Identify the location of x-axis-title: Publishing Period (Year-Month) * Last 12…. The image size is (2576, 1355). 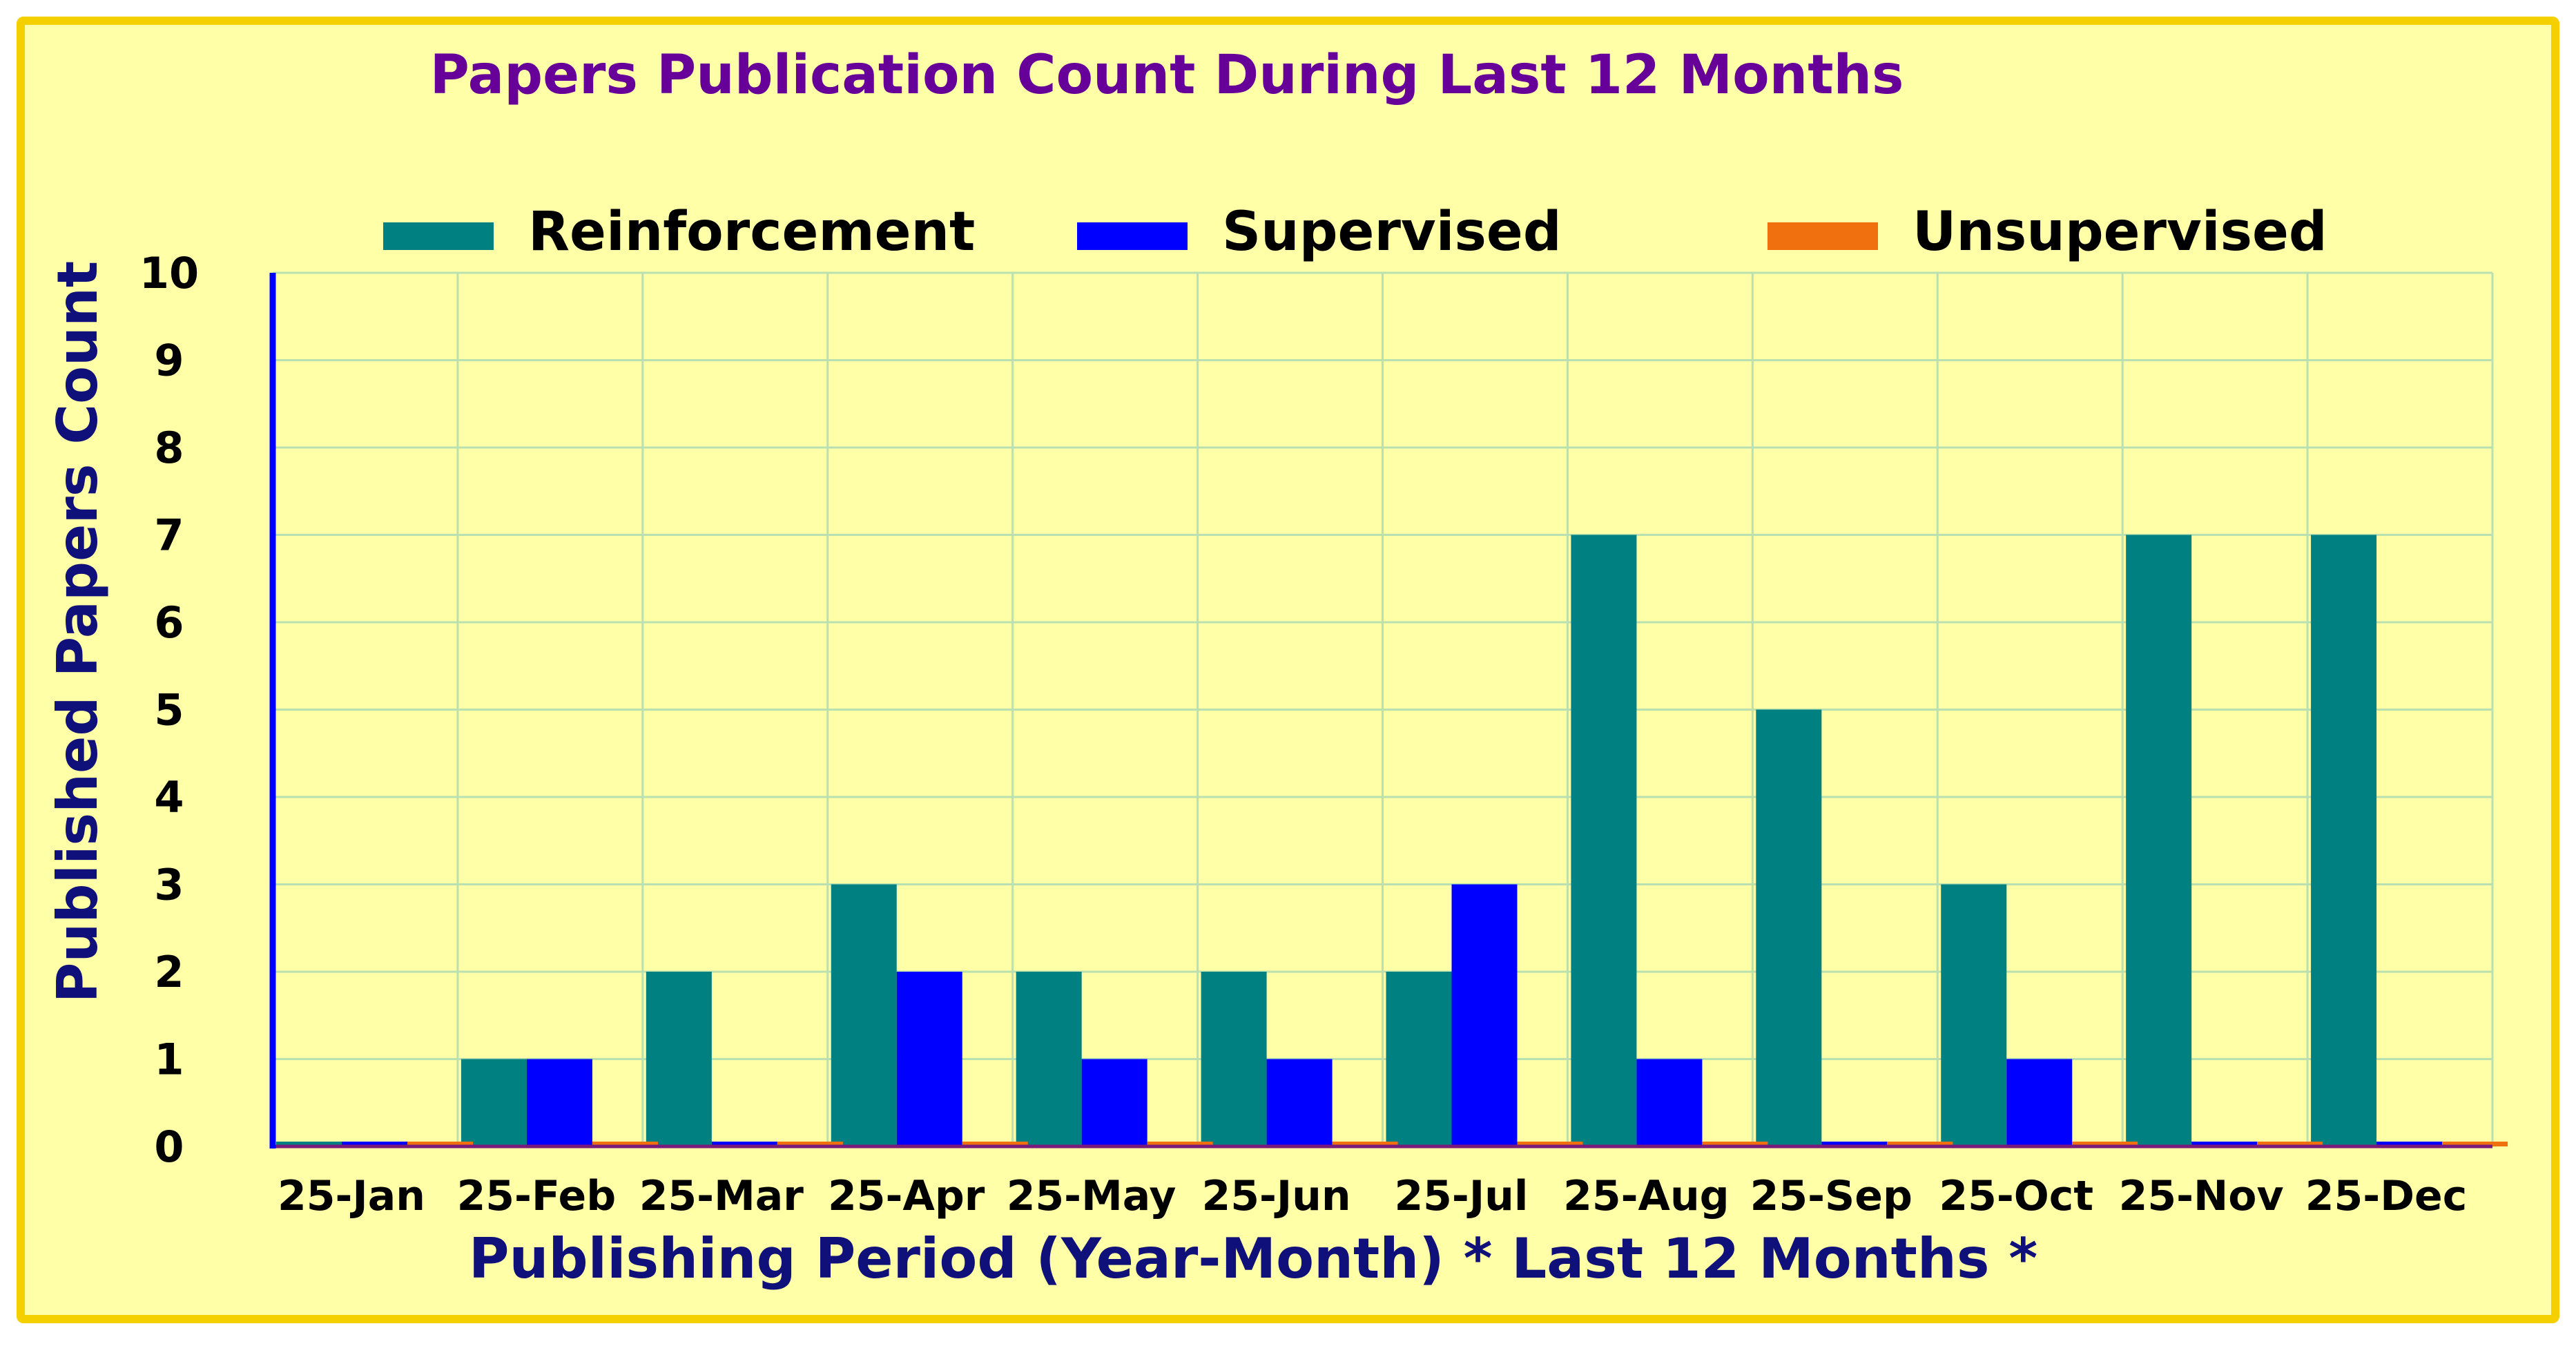
(1253, 1259).